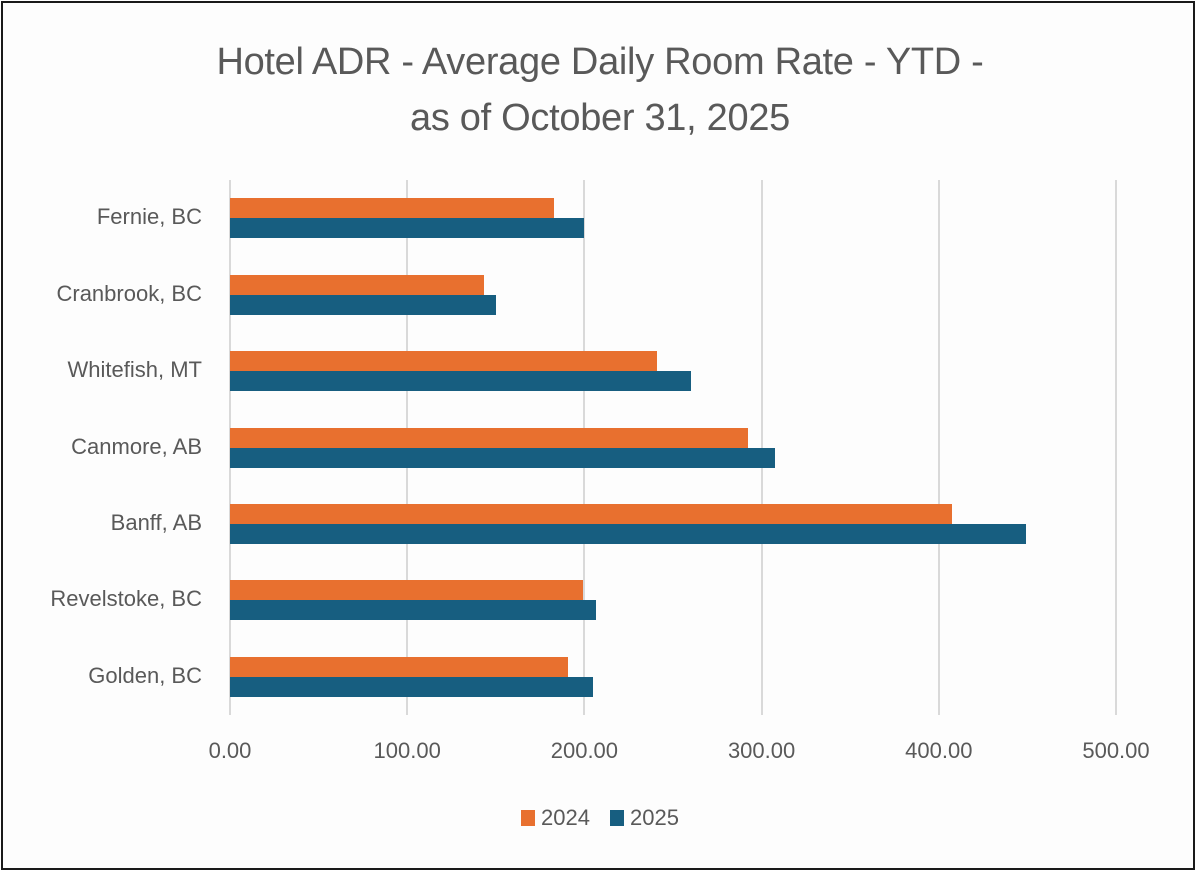 Image resolution: width=1200 pixels, height=875 pixels. I want to click on category-label: Cranbrook, BC, so click(129, 293).